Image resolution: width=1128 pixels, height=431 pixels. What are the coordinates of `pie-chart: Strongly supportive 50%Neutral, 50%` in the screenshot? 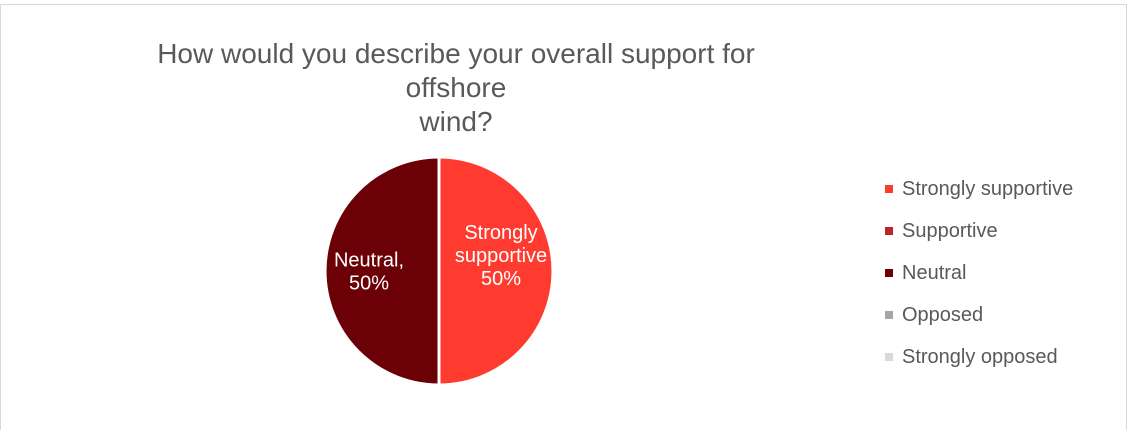 It's located at (439, 271).